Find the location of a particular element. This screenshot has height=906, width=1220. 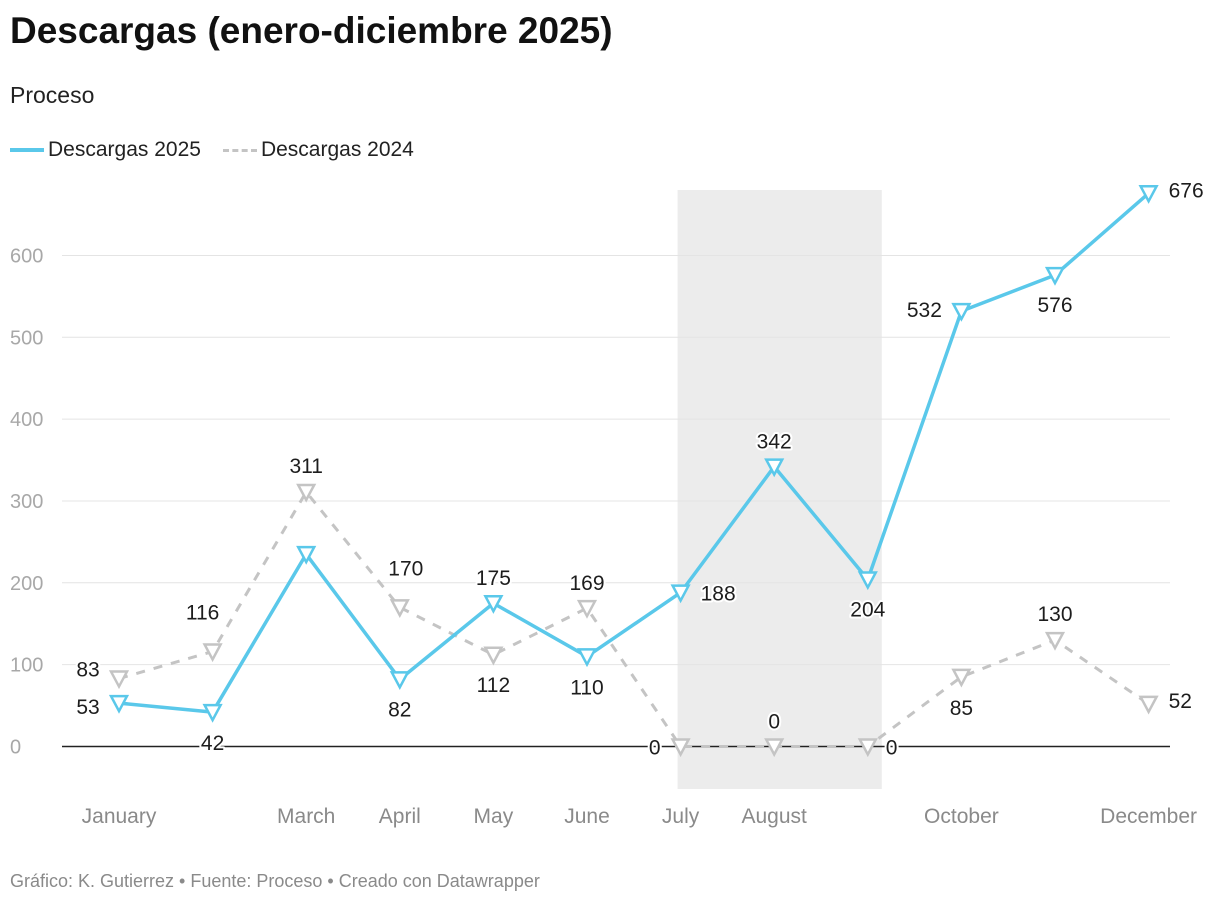

data-label-2024: 311 is located at coordinates (305, 466).